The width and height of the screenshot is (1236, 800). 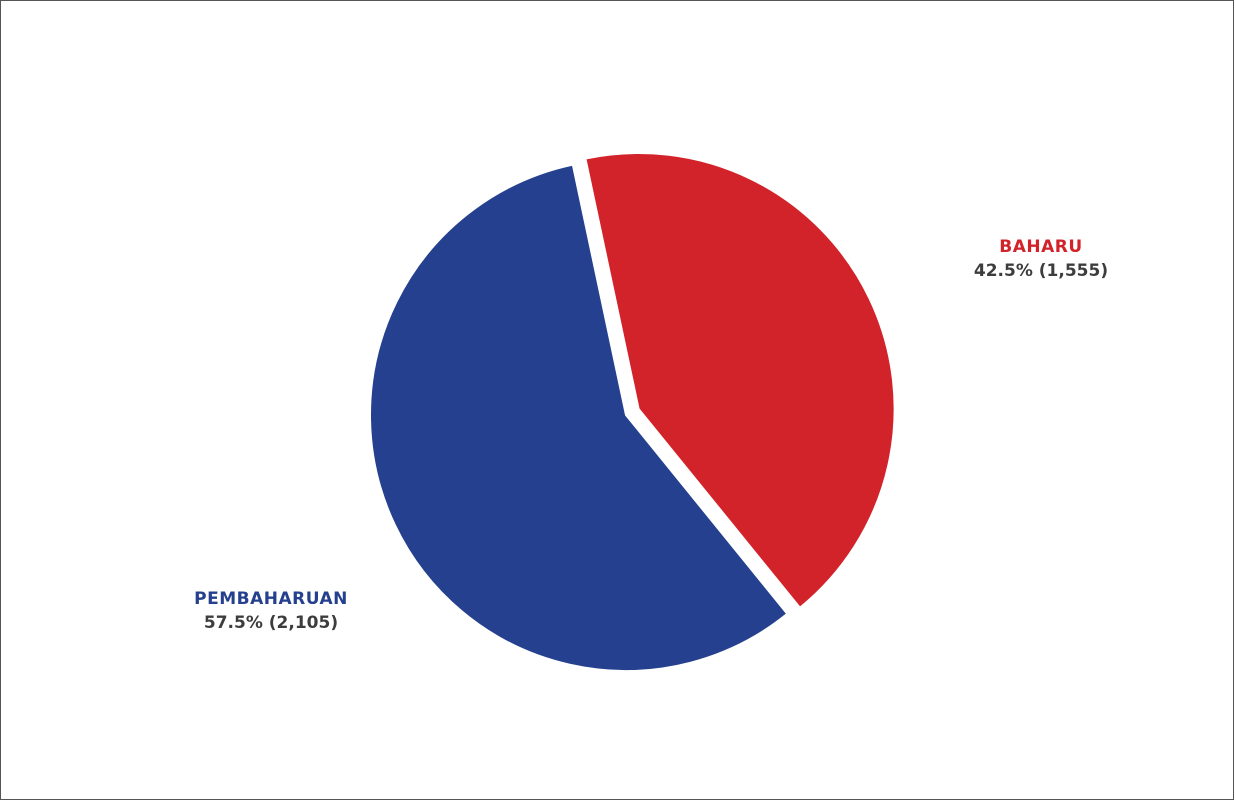 I want to click on slice-value-baharu: 42.5% (1,555), so click(x=1041, y=271).